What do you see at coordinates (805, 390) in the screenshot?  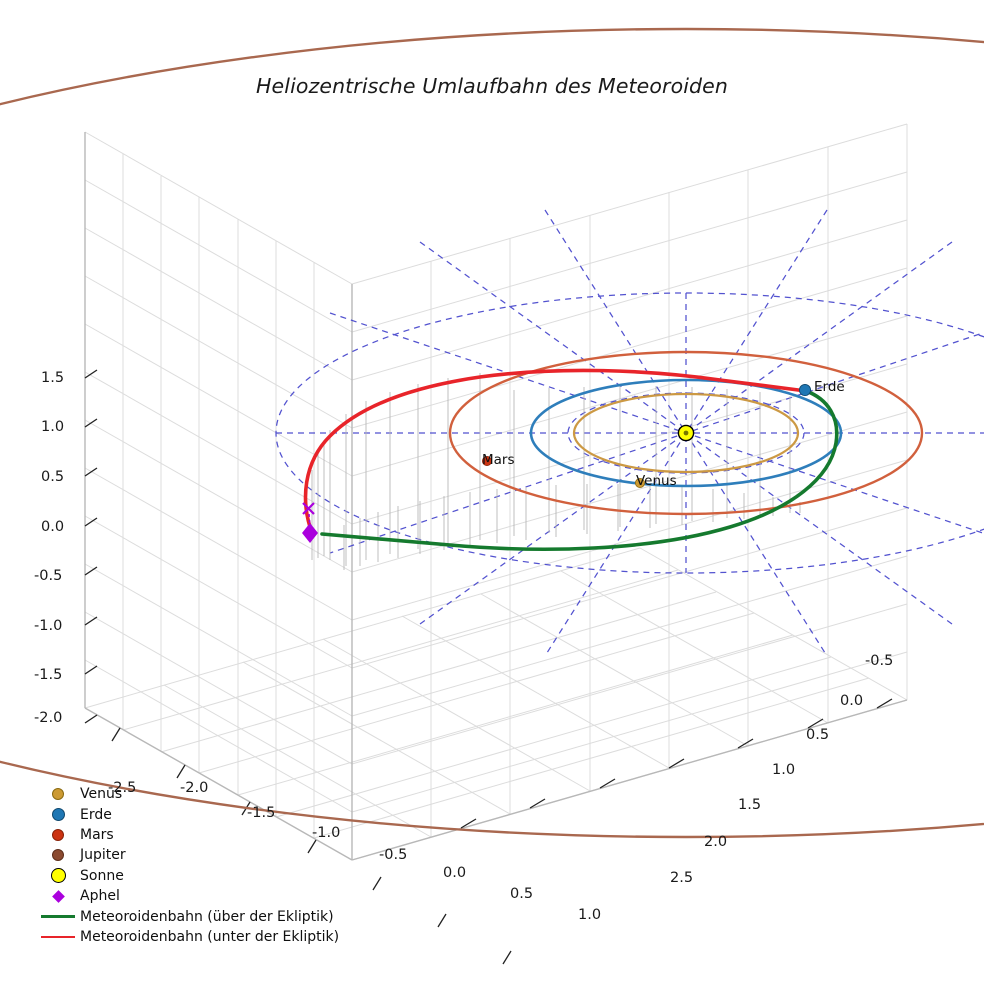 I see `erde-marker` at bounding box center [805, 390].